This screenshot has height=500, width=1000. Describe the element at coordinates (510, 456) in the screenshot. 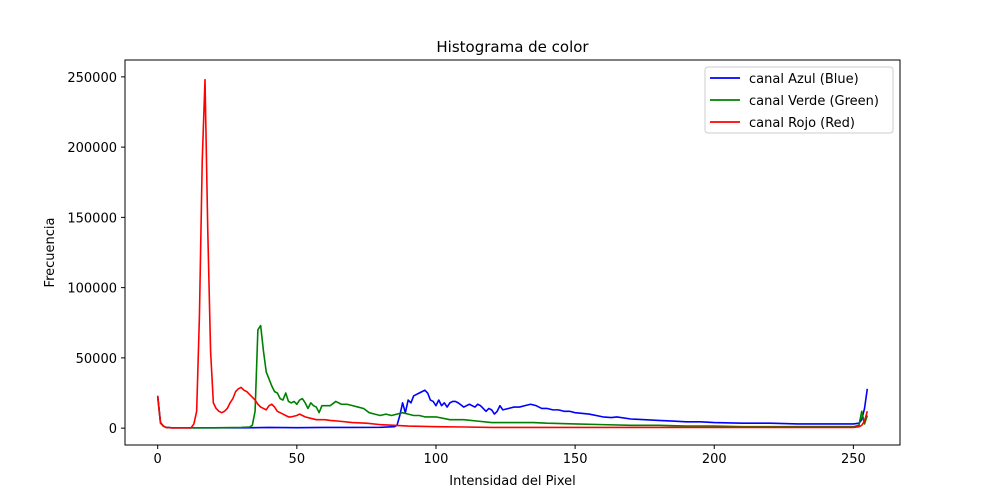

I see `x-axis-ticks: 0 50 100 150 200 250` at that location.